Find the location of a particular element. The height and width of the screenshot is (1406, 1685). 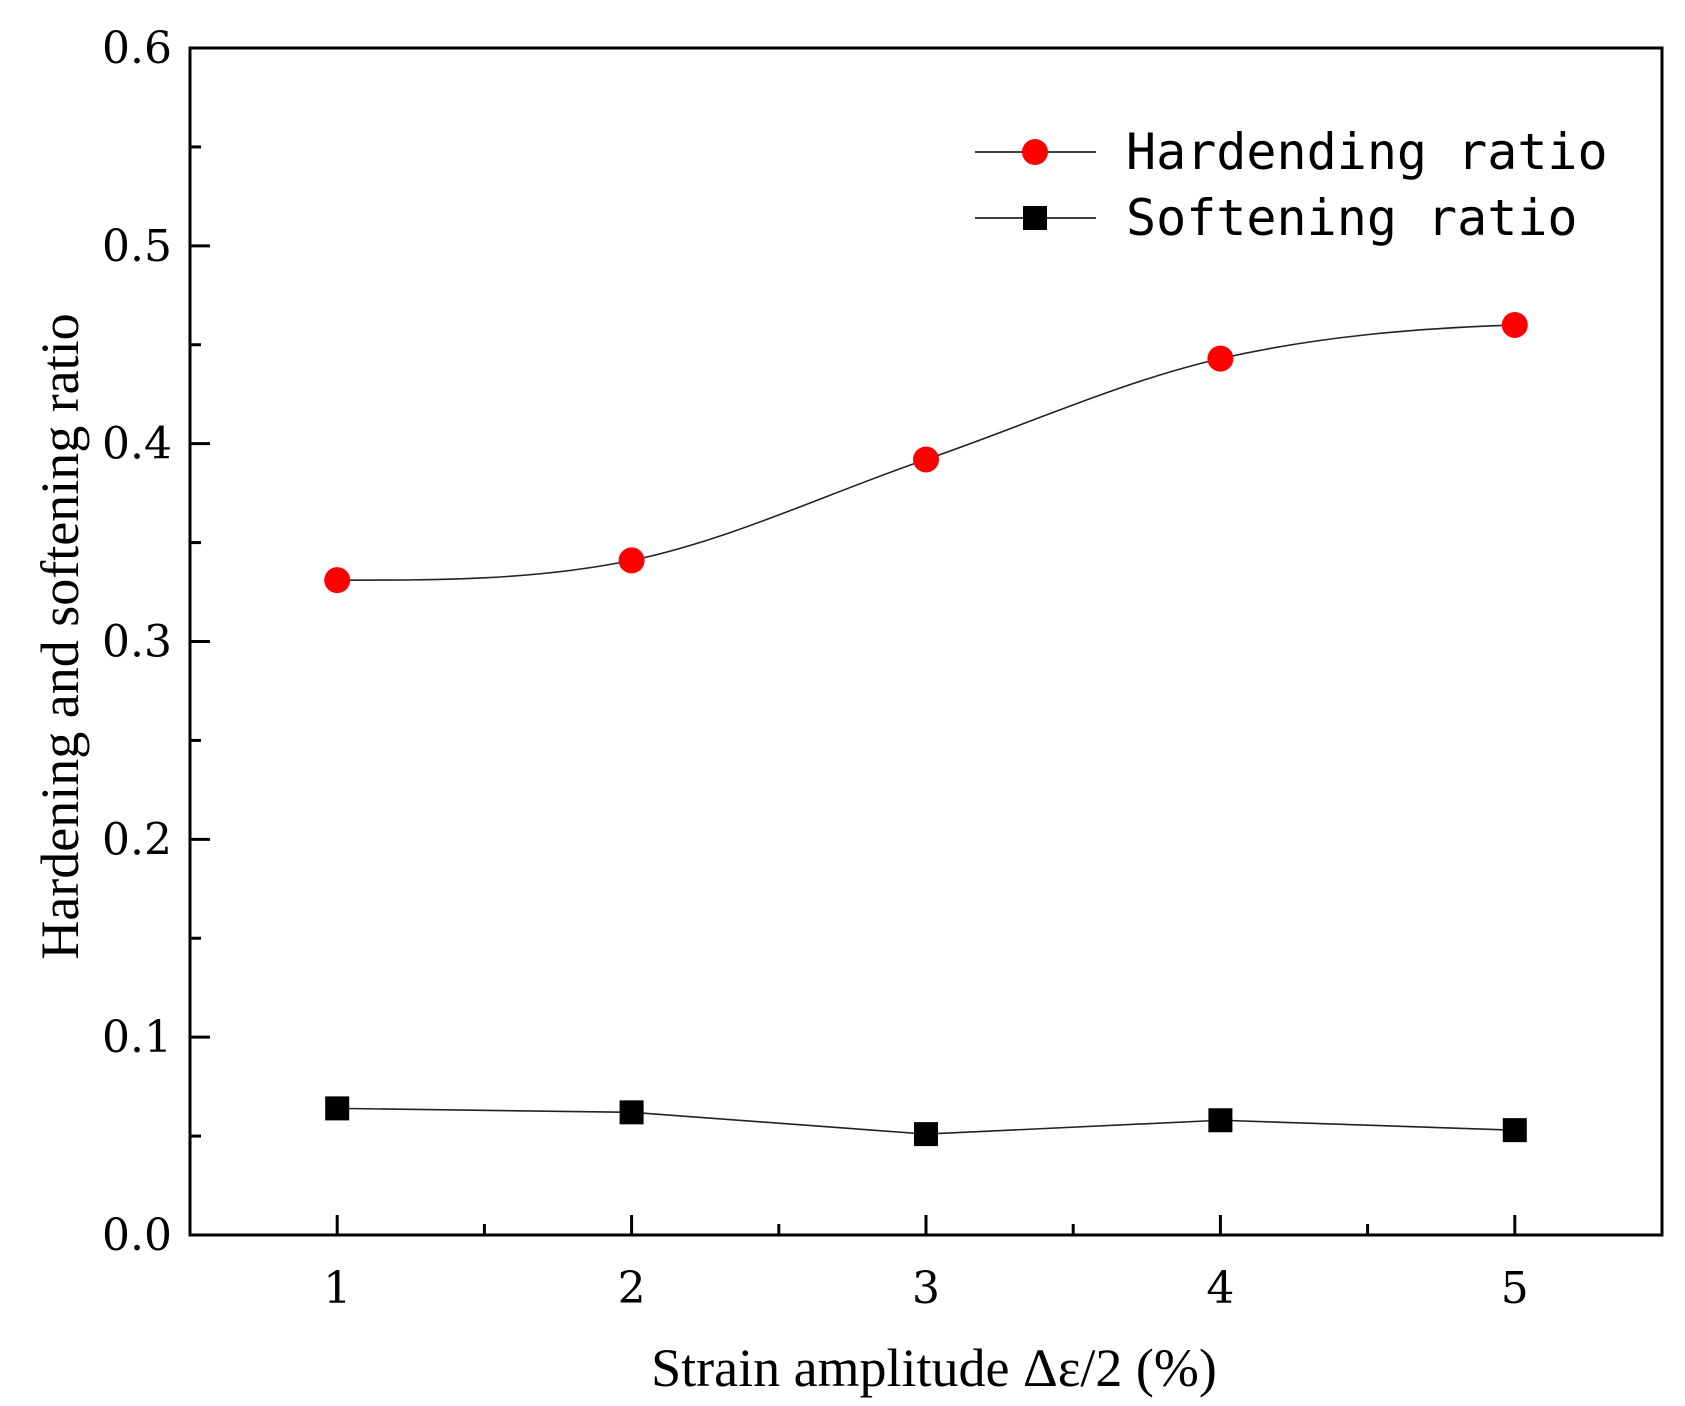

y-tick-label: 0.2 is located at coordinates (137, 839).